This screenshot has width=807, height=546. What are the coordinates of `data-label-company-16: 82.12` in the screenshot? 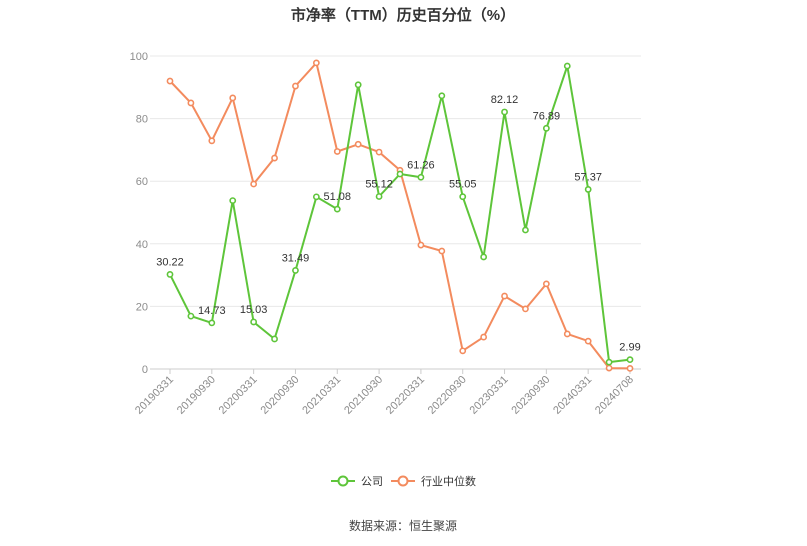 It's located at (505, 100).